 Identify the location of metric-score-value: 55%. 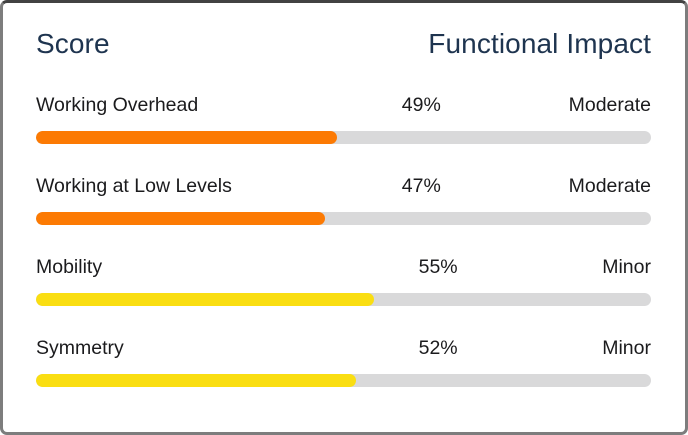
(438, 267).